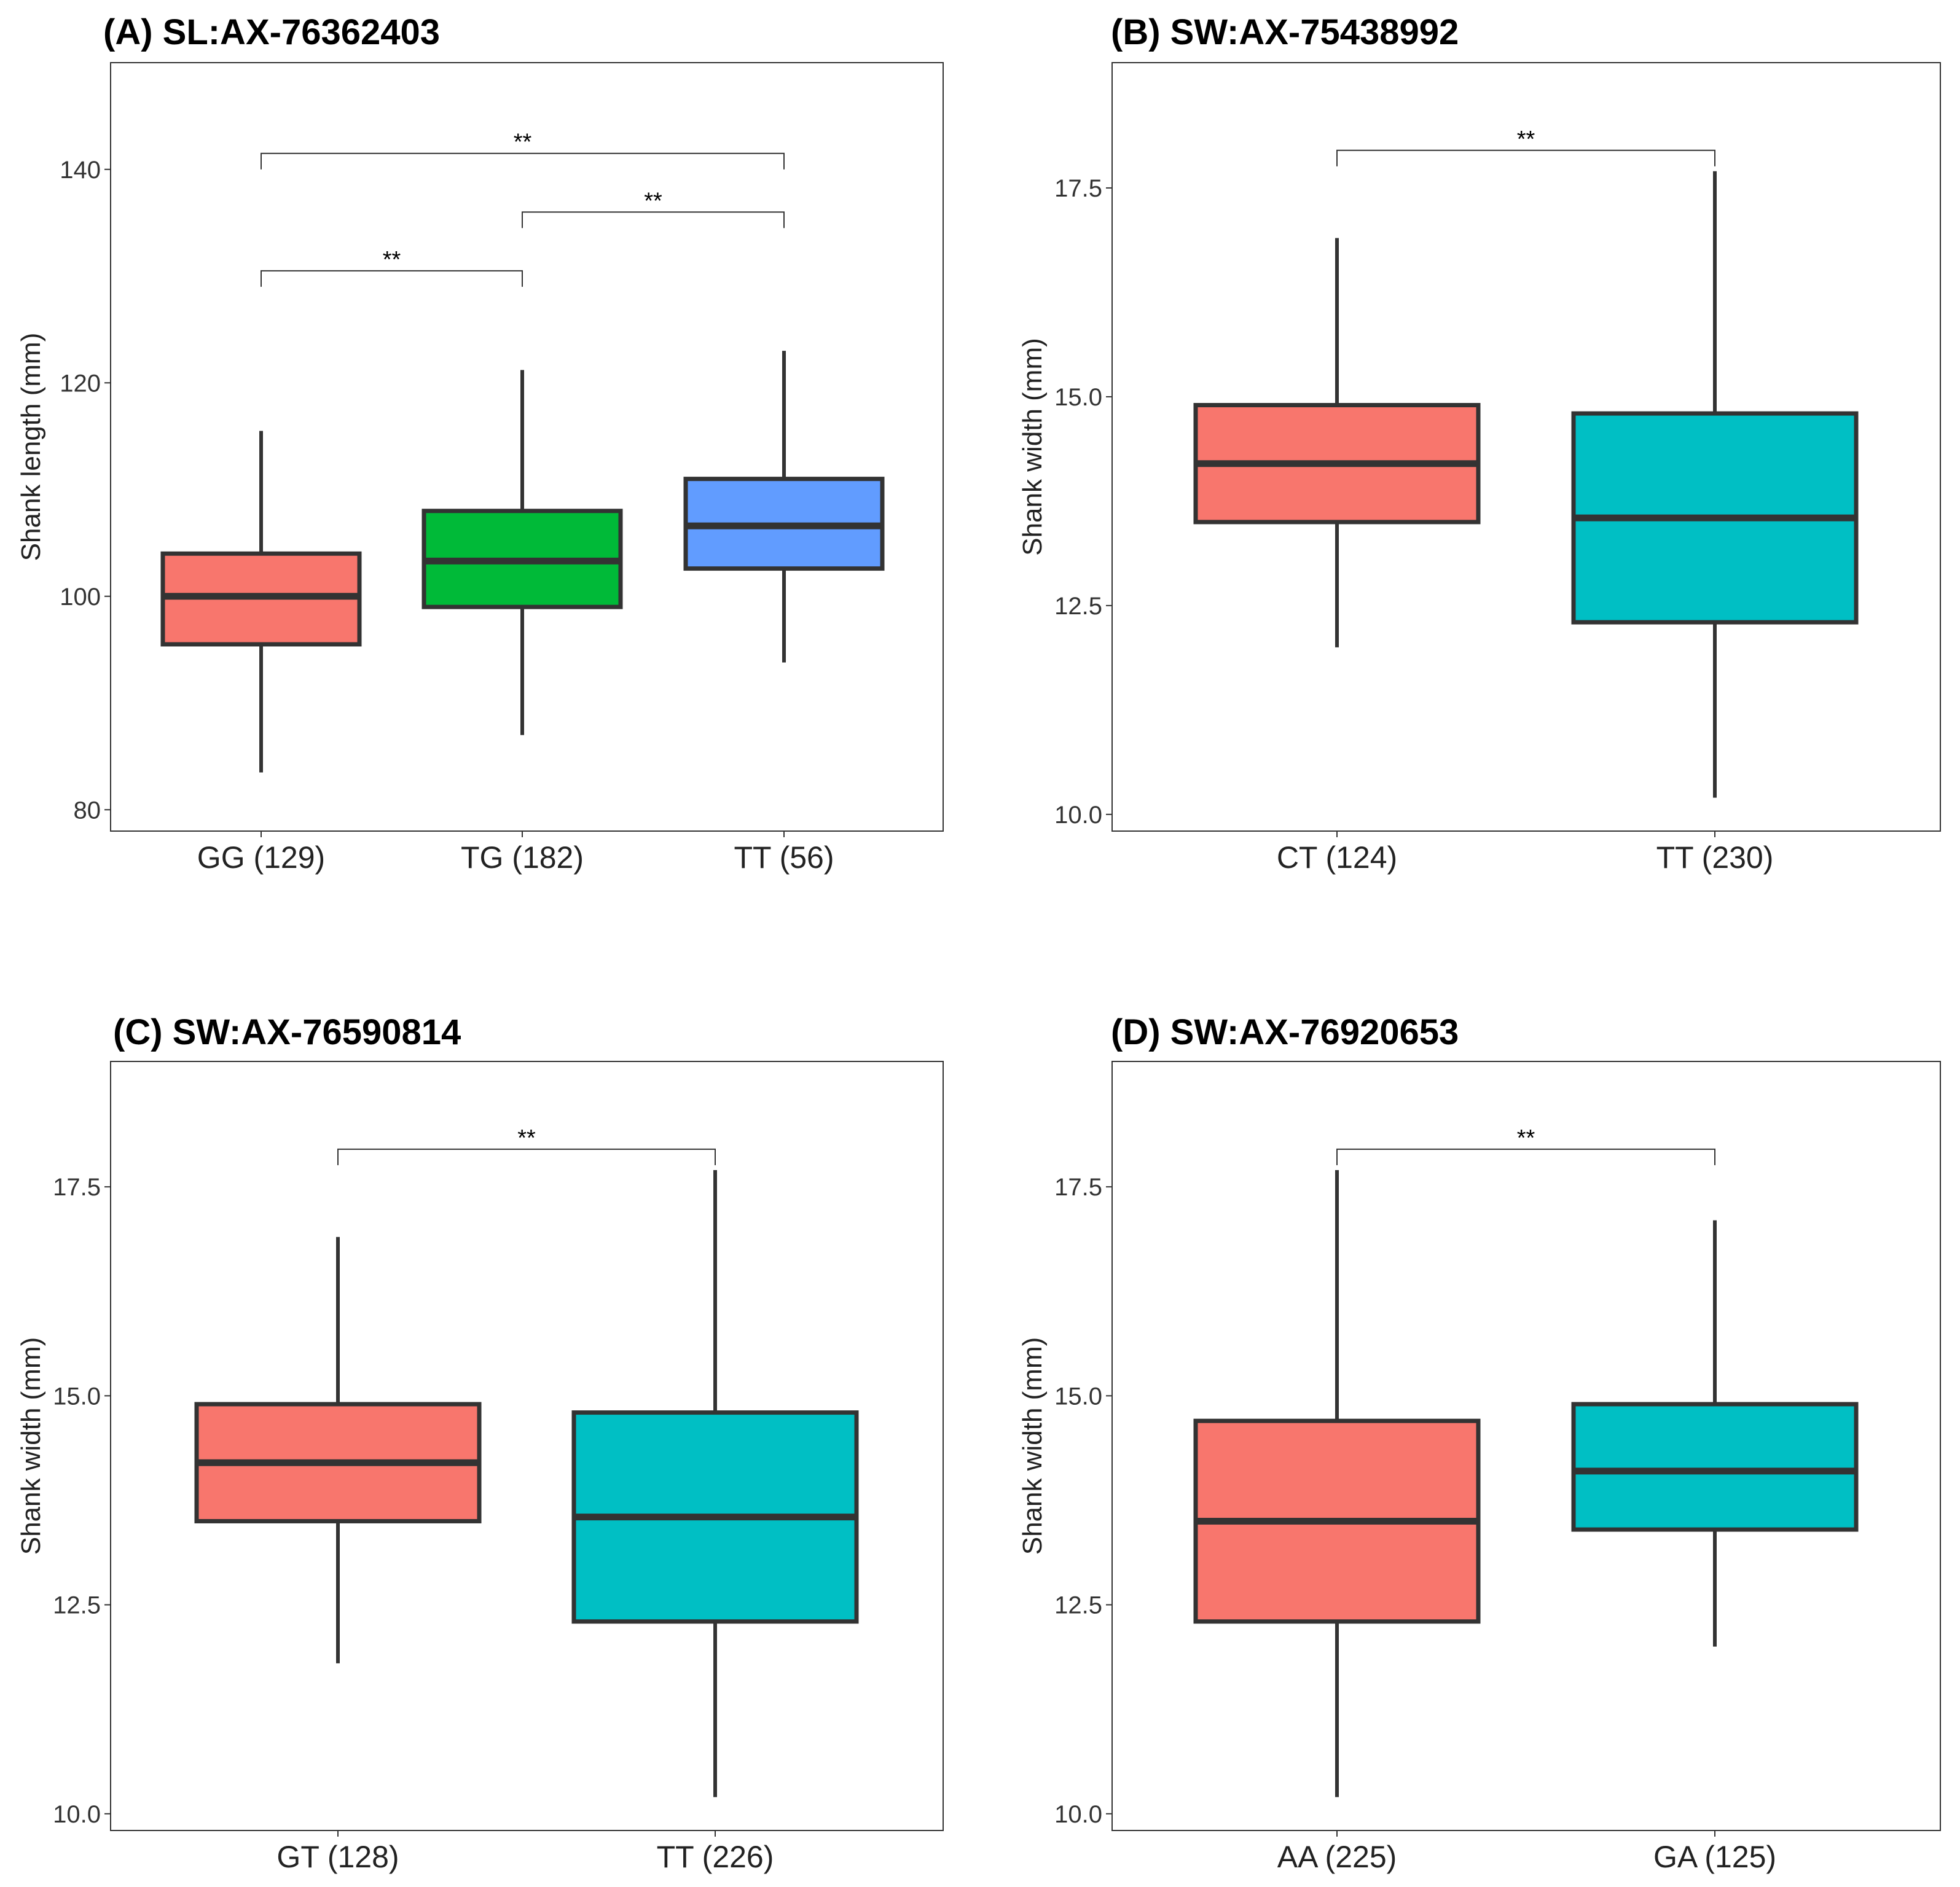 This screenshot has height=1887, width=1960. What do you see at coordinates (1285, 32) in the screenshot?
I see `panel-title: (B) SW:AX-75438992` at bounding box center [1285, 32].